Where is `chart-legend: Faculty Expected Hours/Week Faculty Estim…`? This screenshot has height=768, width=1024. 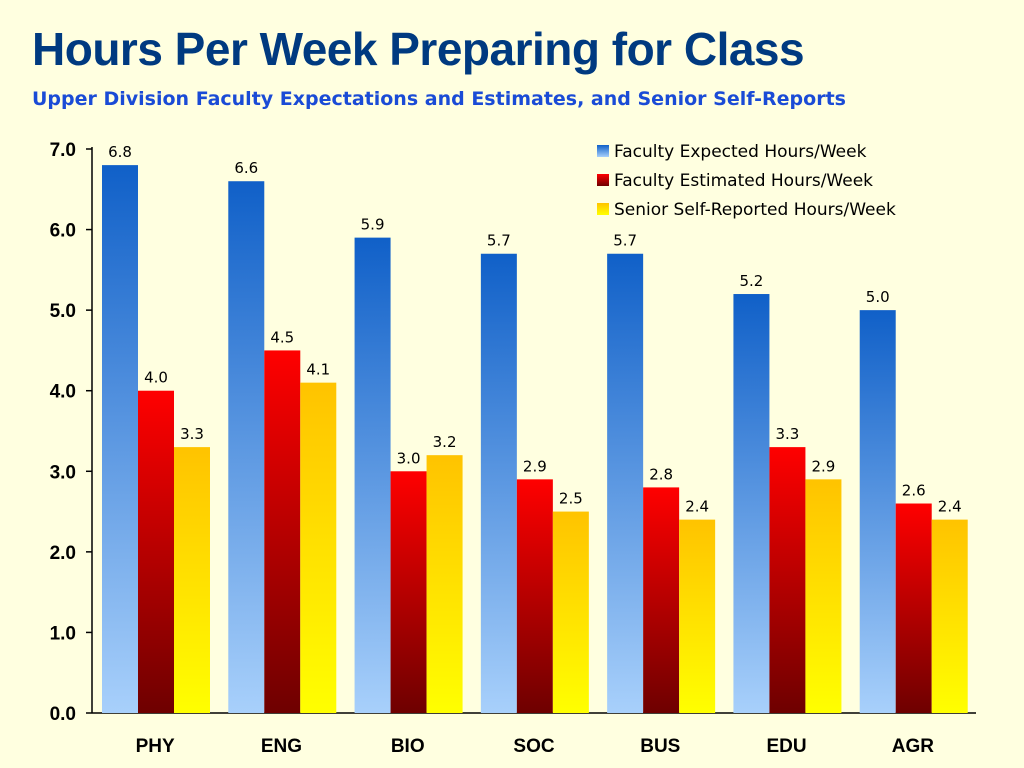
chart-legend: Faculty Expected Hours/Week Faculty Estim… is located at coordinates (746, 181).